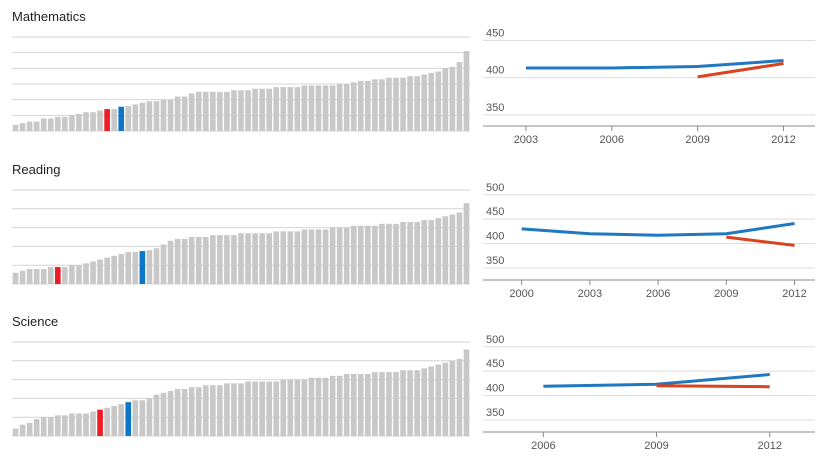 Image resolution: width=840 pixels, height=462 pixels. Describe the element at coordinates (495, 108) in the screenshot. I see `y-tick-label: 350` at that location.